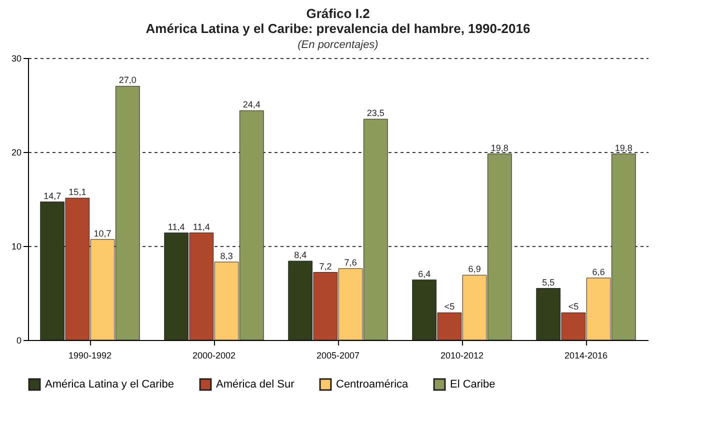  Describe the element at coordinates (338, 45) in the screenshot. I see `text: (En porcentajes)` at that location.